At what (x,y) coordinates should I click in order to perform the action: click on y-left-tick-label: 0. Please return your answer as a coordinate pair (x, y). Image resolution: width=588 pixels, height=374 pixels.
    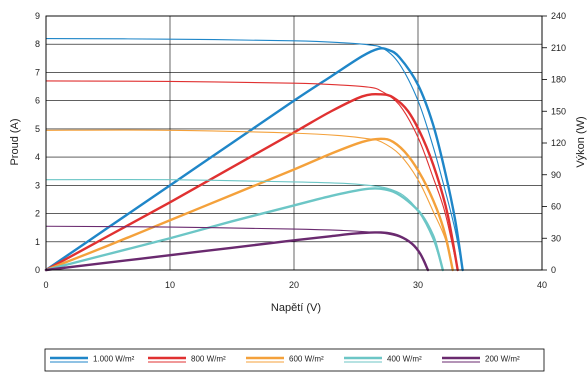
    Looking at the image, I should click on (37, 270).